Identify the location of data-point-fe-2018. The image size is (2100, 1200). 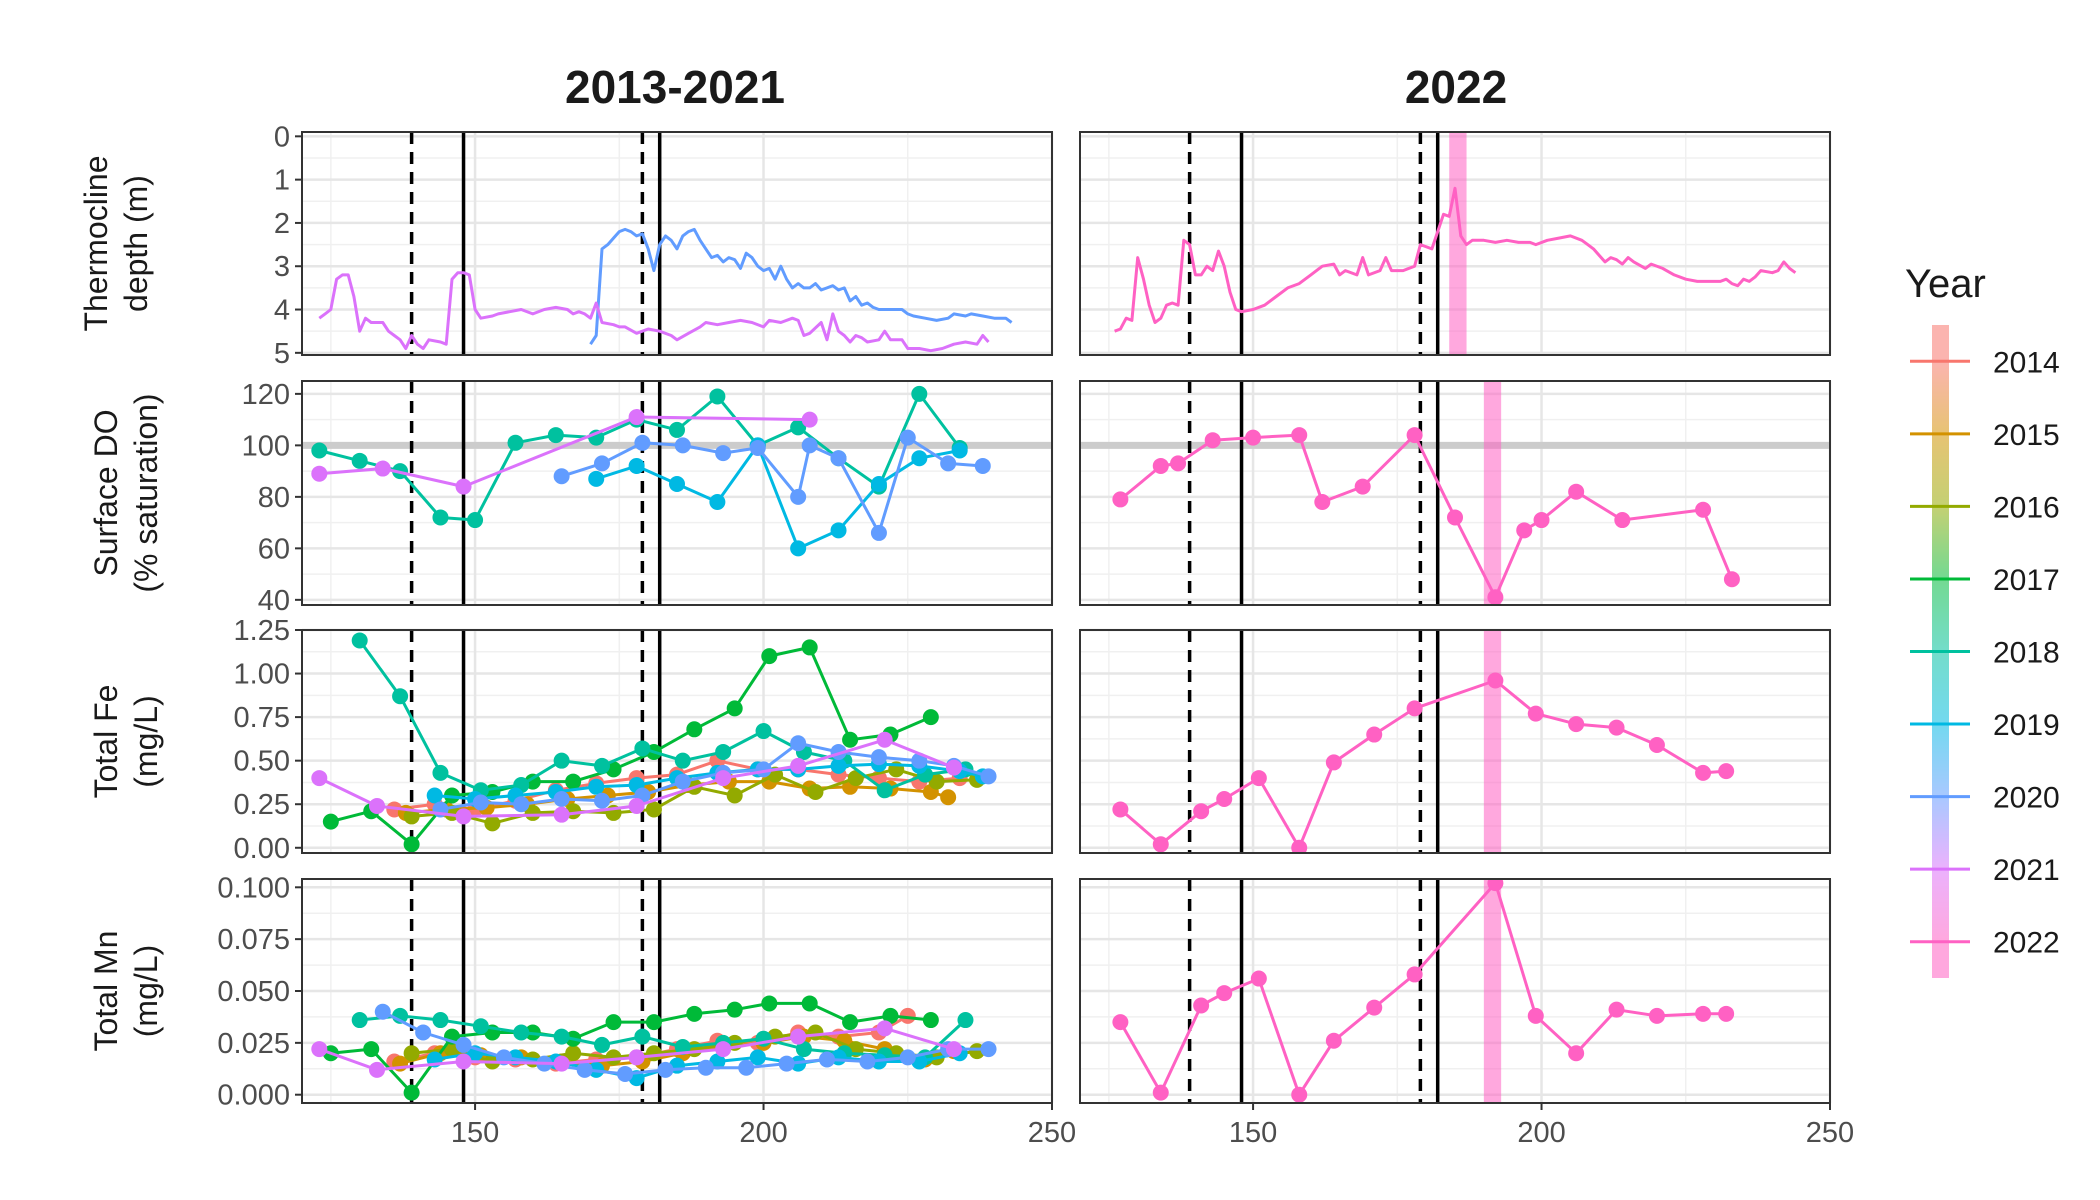
(561, 760).